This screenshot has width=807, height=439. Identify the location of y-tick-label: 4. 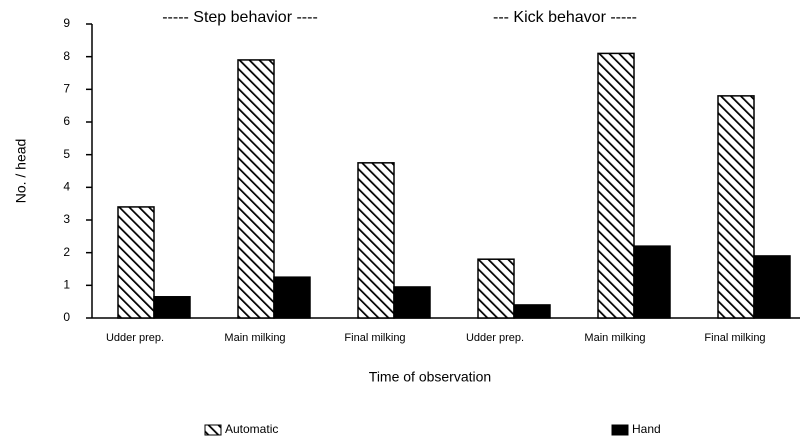
(66, 187).